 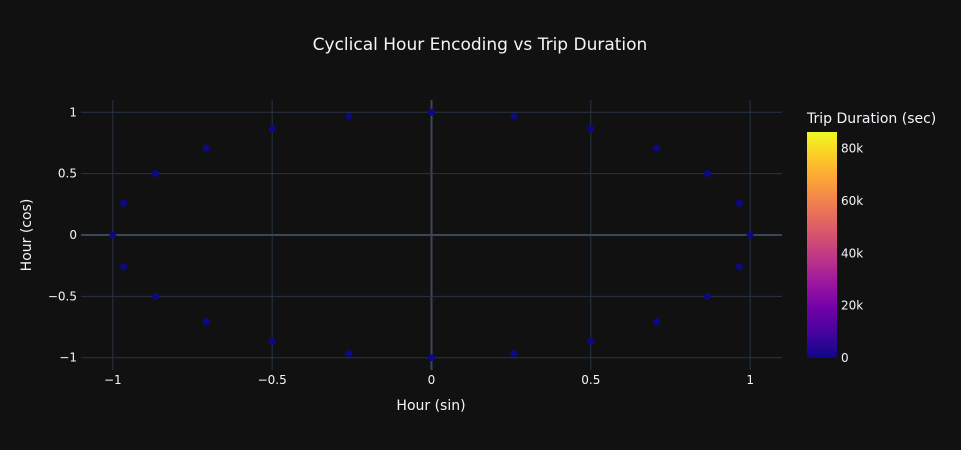 I want to click on x-axis-title: Hour (sin), so click(x=430, y=406).